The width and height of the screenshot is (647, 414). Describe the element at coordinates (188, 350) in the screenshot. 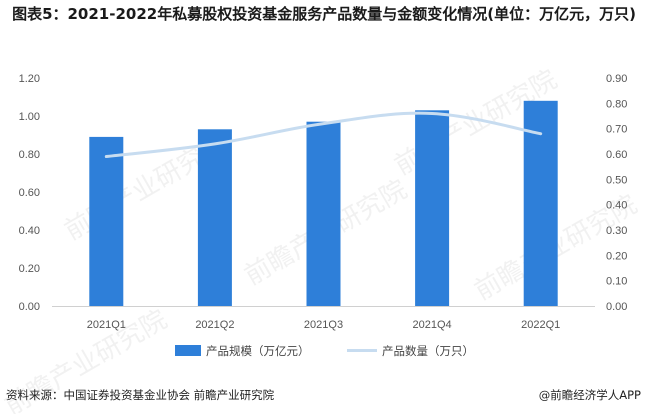

I see `legend-bar-swatch` at that location.